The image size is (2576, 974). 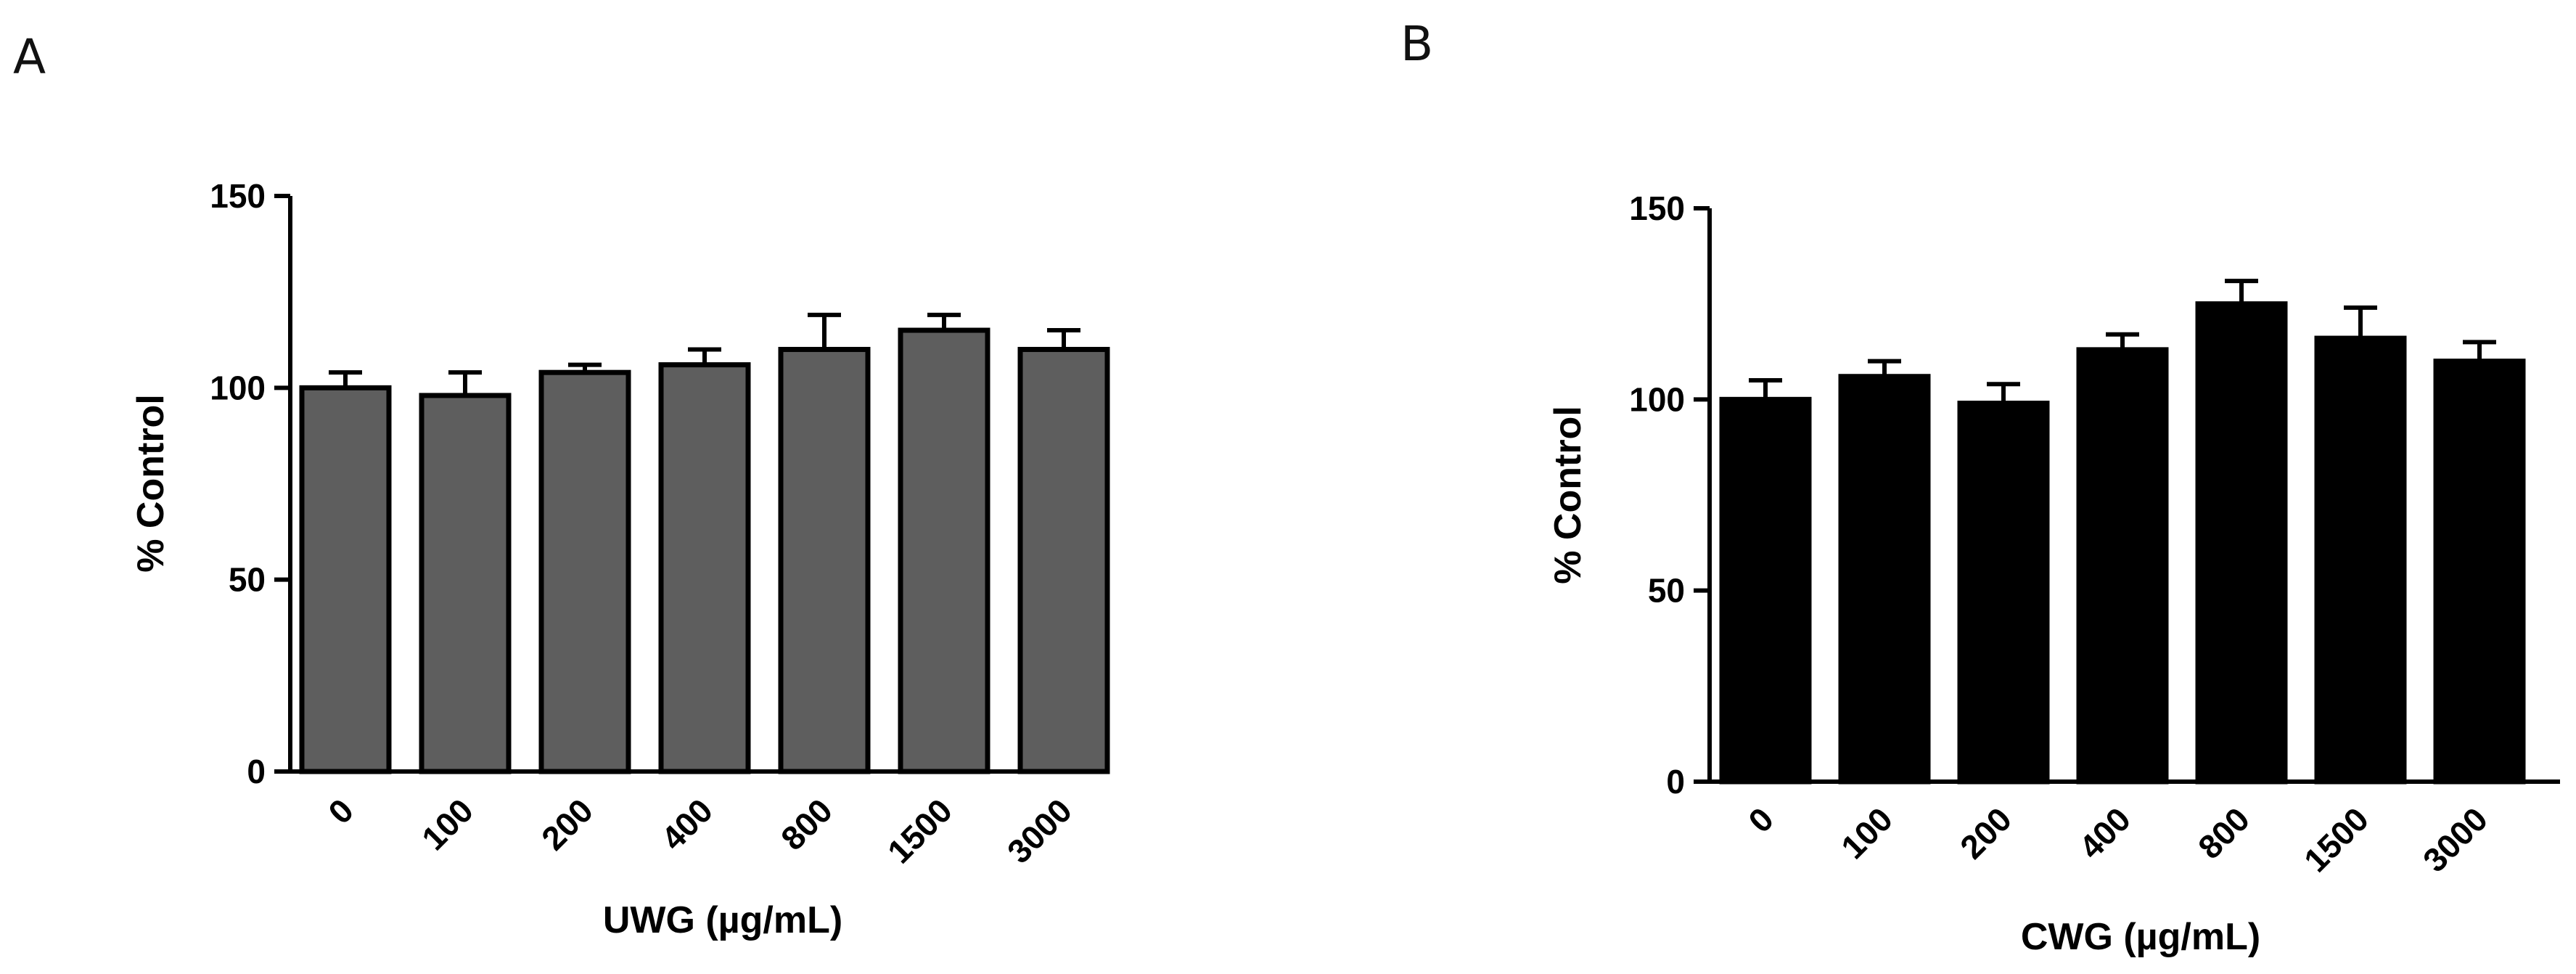 What do you see at coordinates (722, 920) in the screenshot?
I see `x-axis-title: UWG (µg/mL)` at bounding box center [722, 920].